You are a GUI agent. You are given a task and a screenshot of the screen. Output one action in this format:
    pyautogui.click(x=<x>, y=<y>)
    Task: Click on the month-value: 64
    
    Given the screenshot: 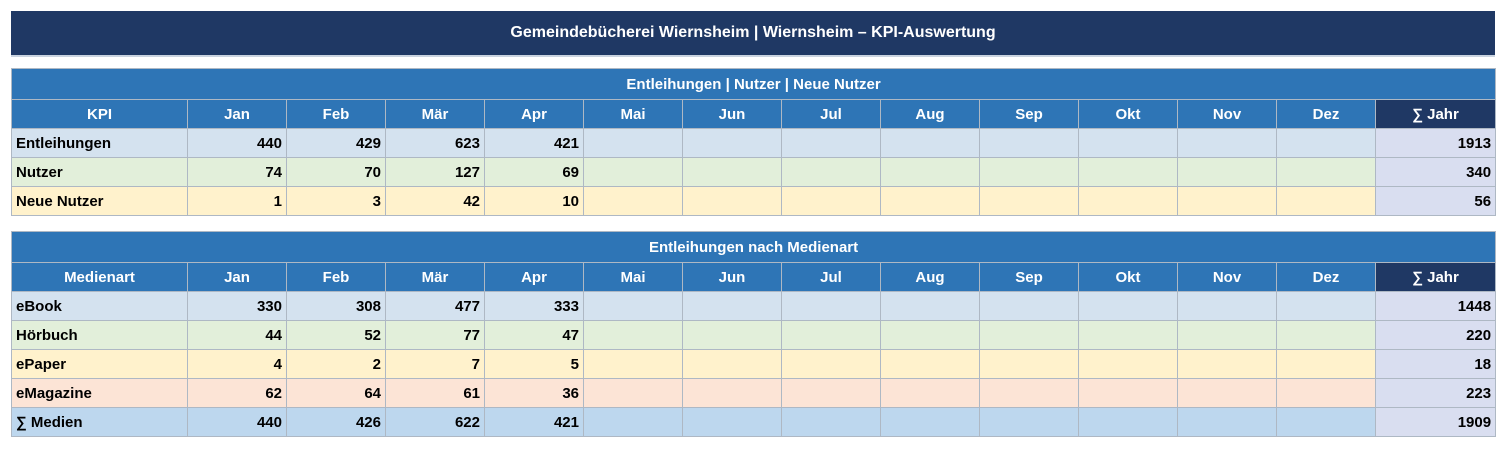 What is the action you would take?
    pyautogui.click(x=336, y=393)
    